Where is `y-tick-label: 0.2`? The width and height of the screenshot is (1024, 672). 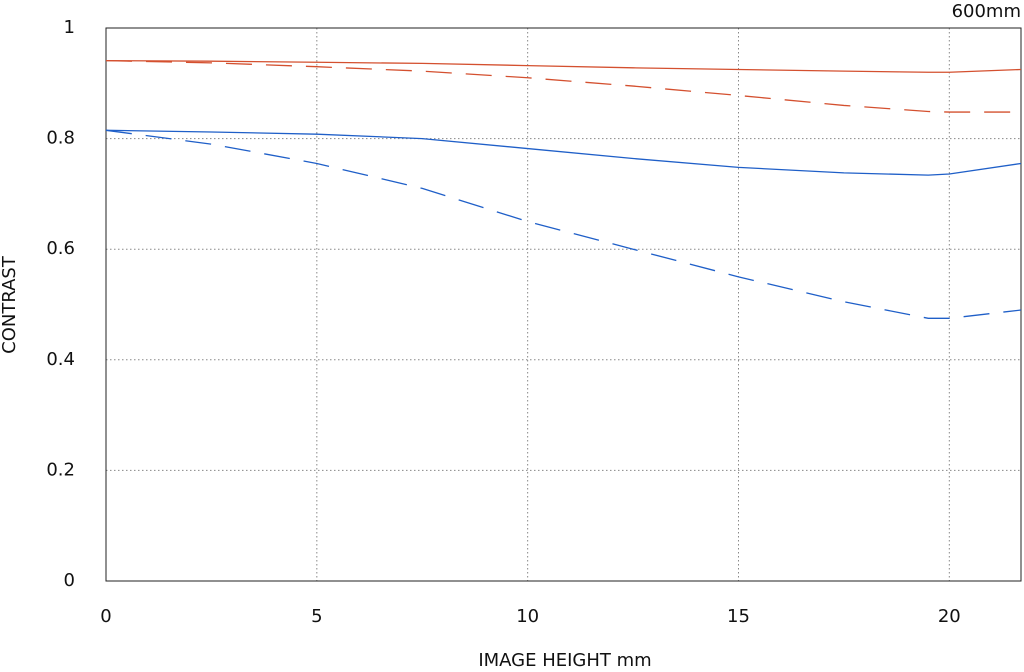 y-tick-label: 0.2 is located at coordinates (60, 469).